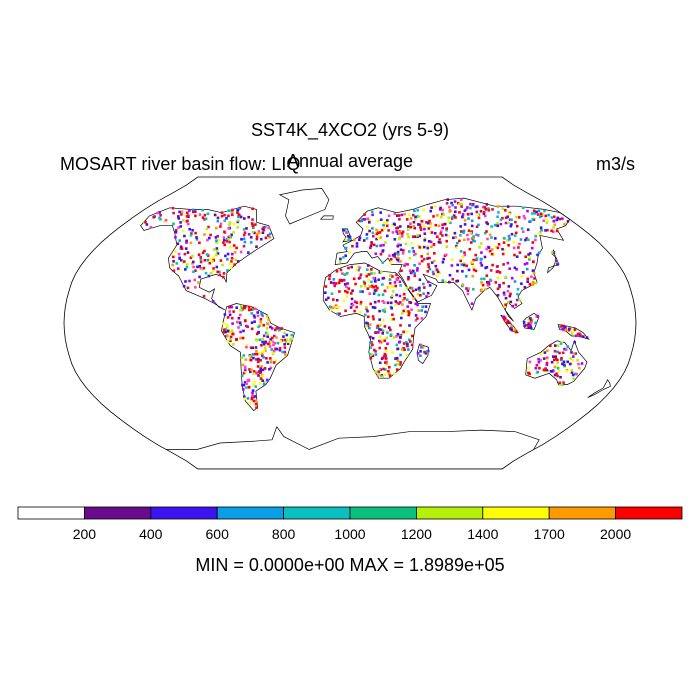  What do you see at coordinates (349, 534) in the screenshot?
I see `colorbar-tick-label: 1000` at bounding box center [349, 534].